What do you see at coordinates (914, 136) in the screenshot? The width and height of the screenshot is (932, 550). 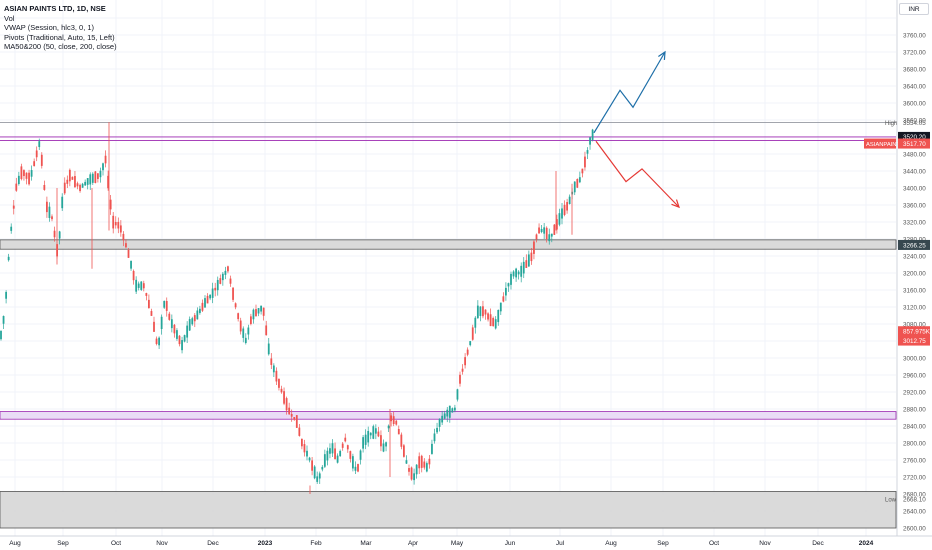 I see `level-3520-label-bg` at bounding box center [914, 136].